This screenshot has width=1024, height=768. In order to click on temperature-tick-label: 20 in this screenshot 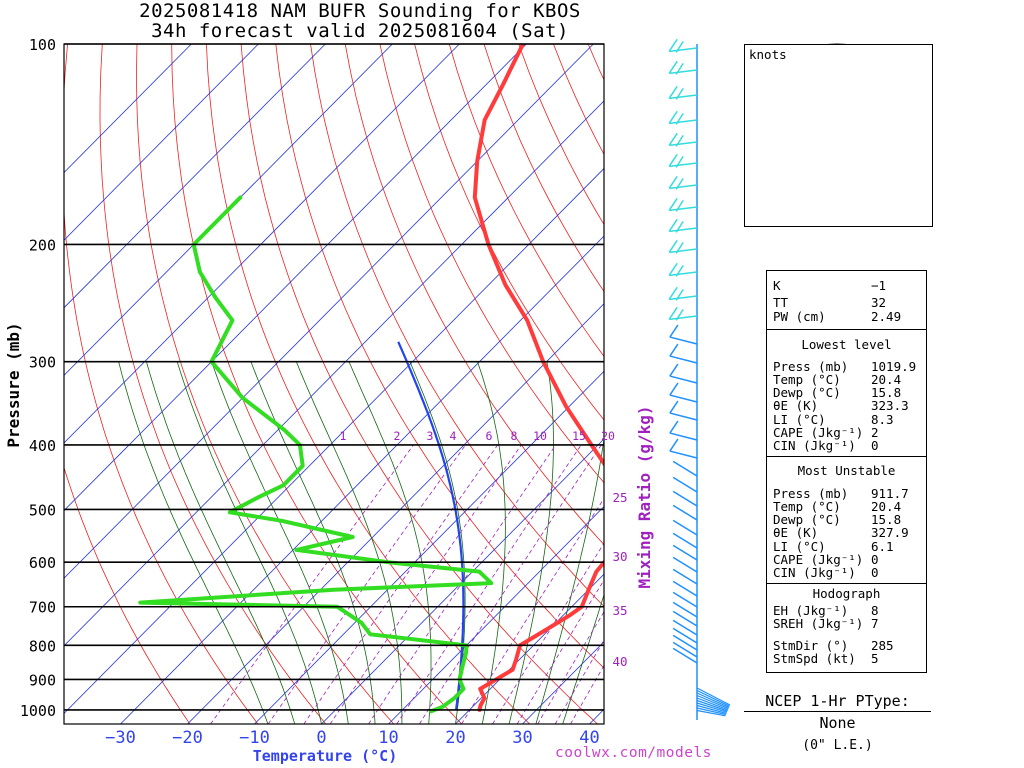, I will do `click(455, 738)`.